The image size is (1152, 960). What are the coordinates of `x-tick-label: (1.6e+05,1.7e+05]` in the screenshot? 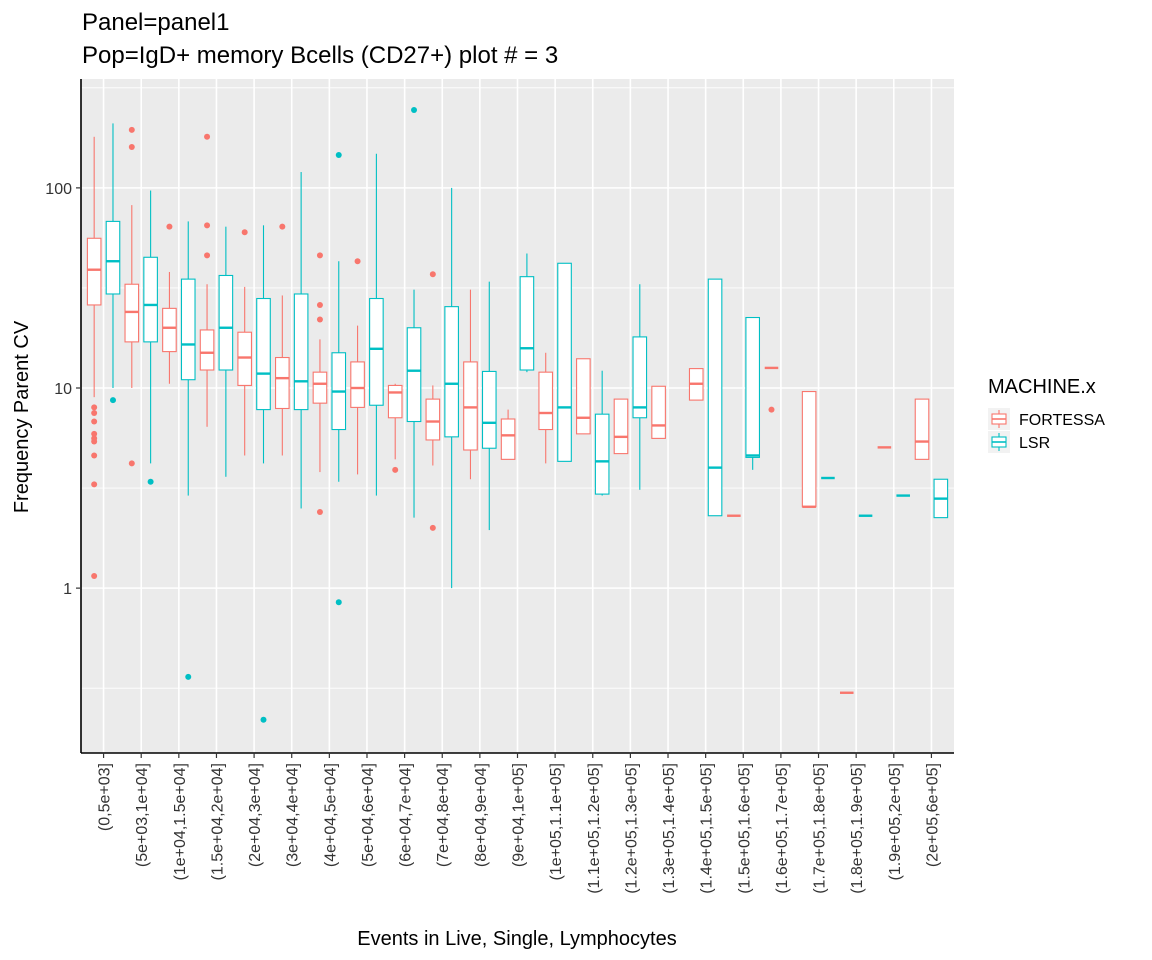 It's located at (782, 828).